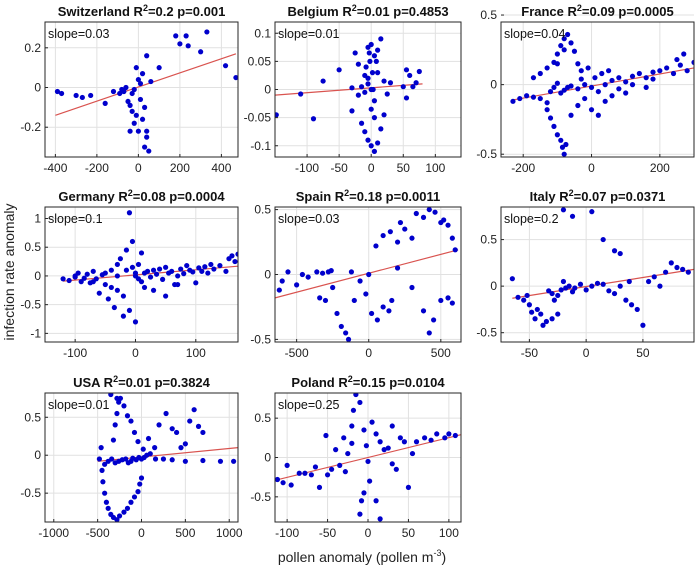 This screenshot has width=699, height=569. What do you see at coordinates (101, 11) in the screenshot?
I see `country-name: Switzerland R` at bounding box center [101, 11].